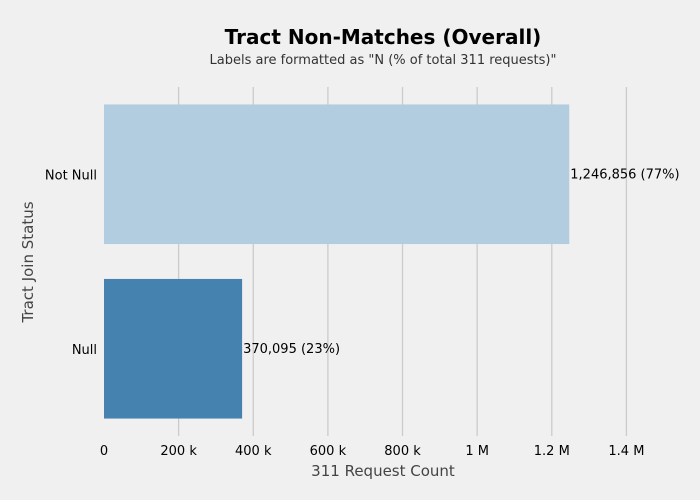 The image size is (700, 500). What do you see at coordinates (291, 349) in the screenshot?
I see `bar-value-label: 370,095 (23%)` at bounding box center [291, 349].